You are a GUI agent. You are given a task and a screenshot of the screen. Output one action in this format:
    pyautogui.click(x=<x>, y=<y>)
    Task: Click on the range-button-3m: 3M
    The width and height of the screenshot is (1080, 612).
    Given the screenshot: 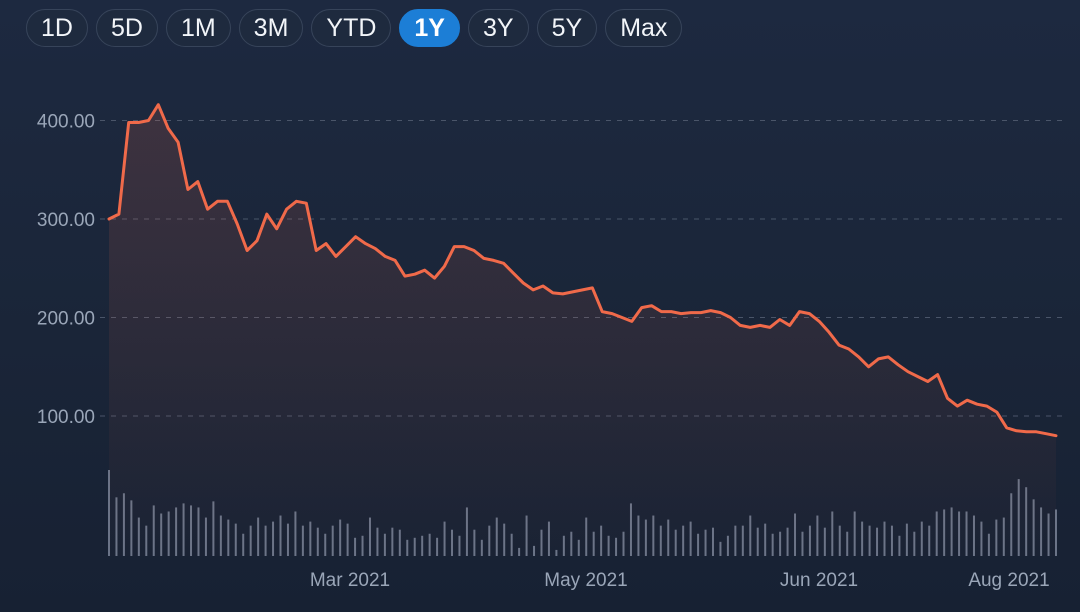 What is the action you would take?
    pyautogui.click(x=271, y=28)
    